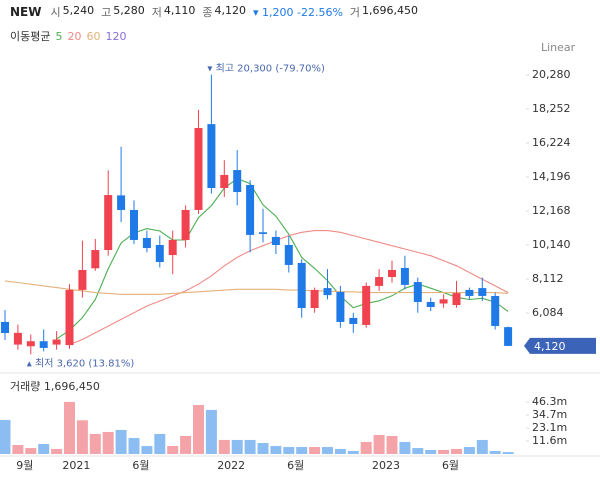 This screenshot has height=483, width=600. What do you see at coordinates (266, 69) in the screenshot?
I see `high-annotation: ▾ 최고 20,300 (-79.70%)` at bounding box center [266, 69].